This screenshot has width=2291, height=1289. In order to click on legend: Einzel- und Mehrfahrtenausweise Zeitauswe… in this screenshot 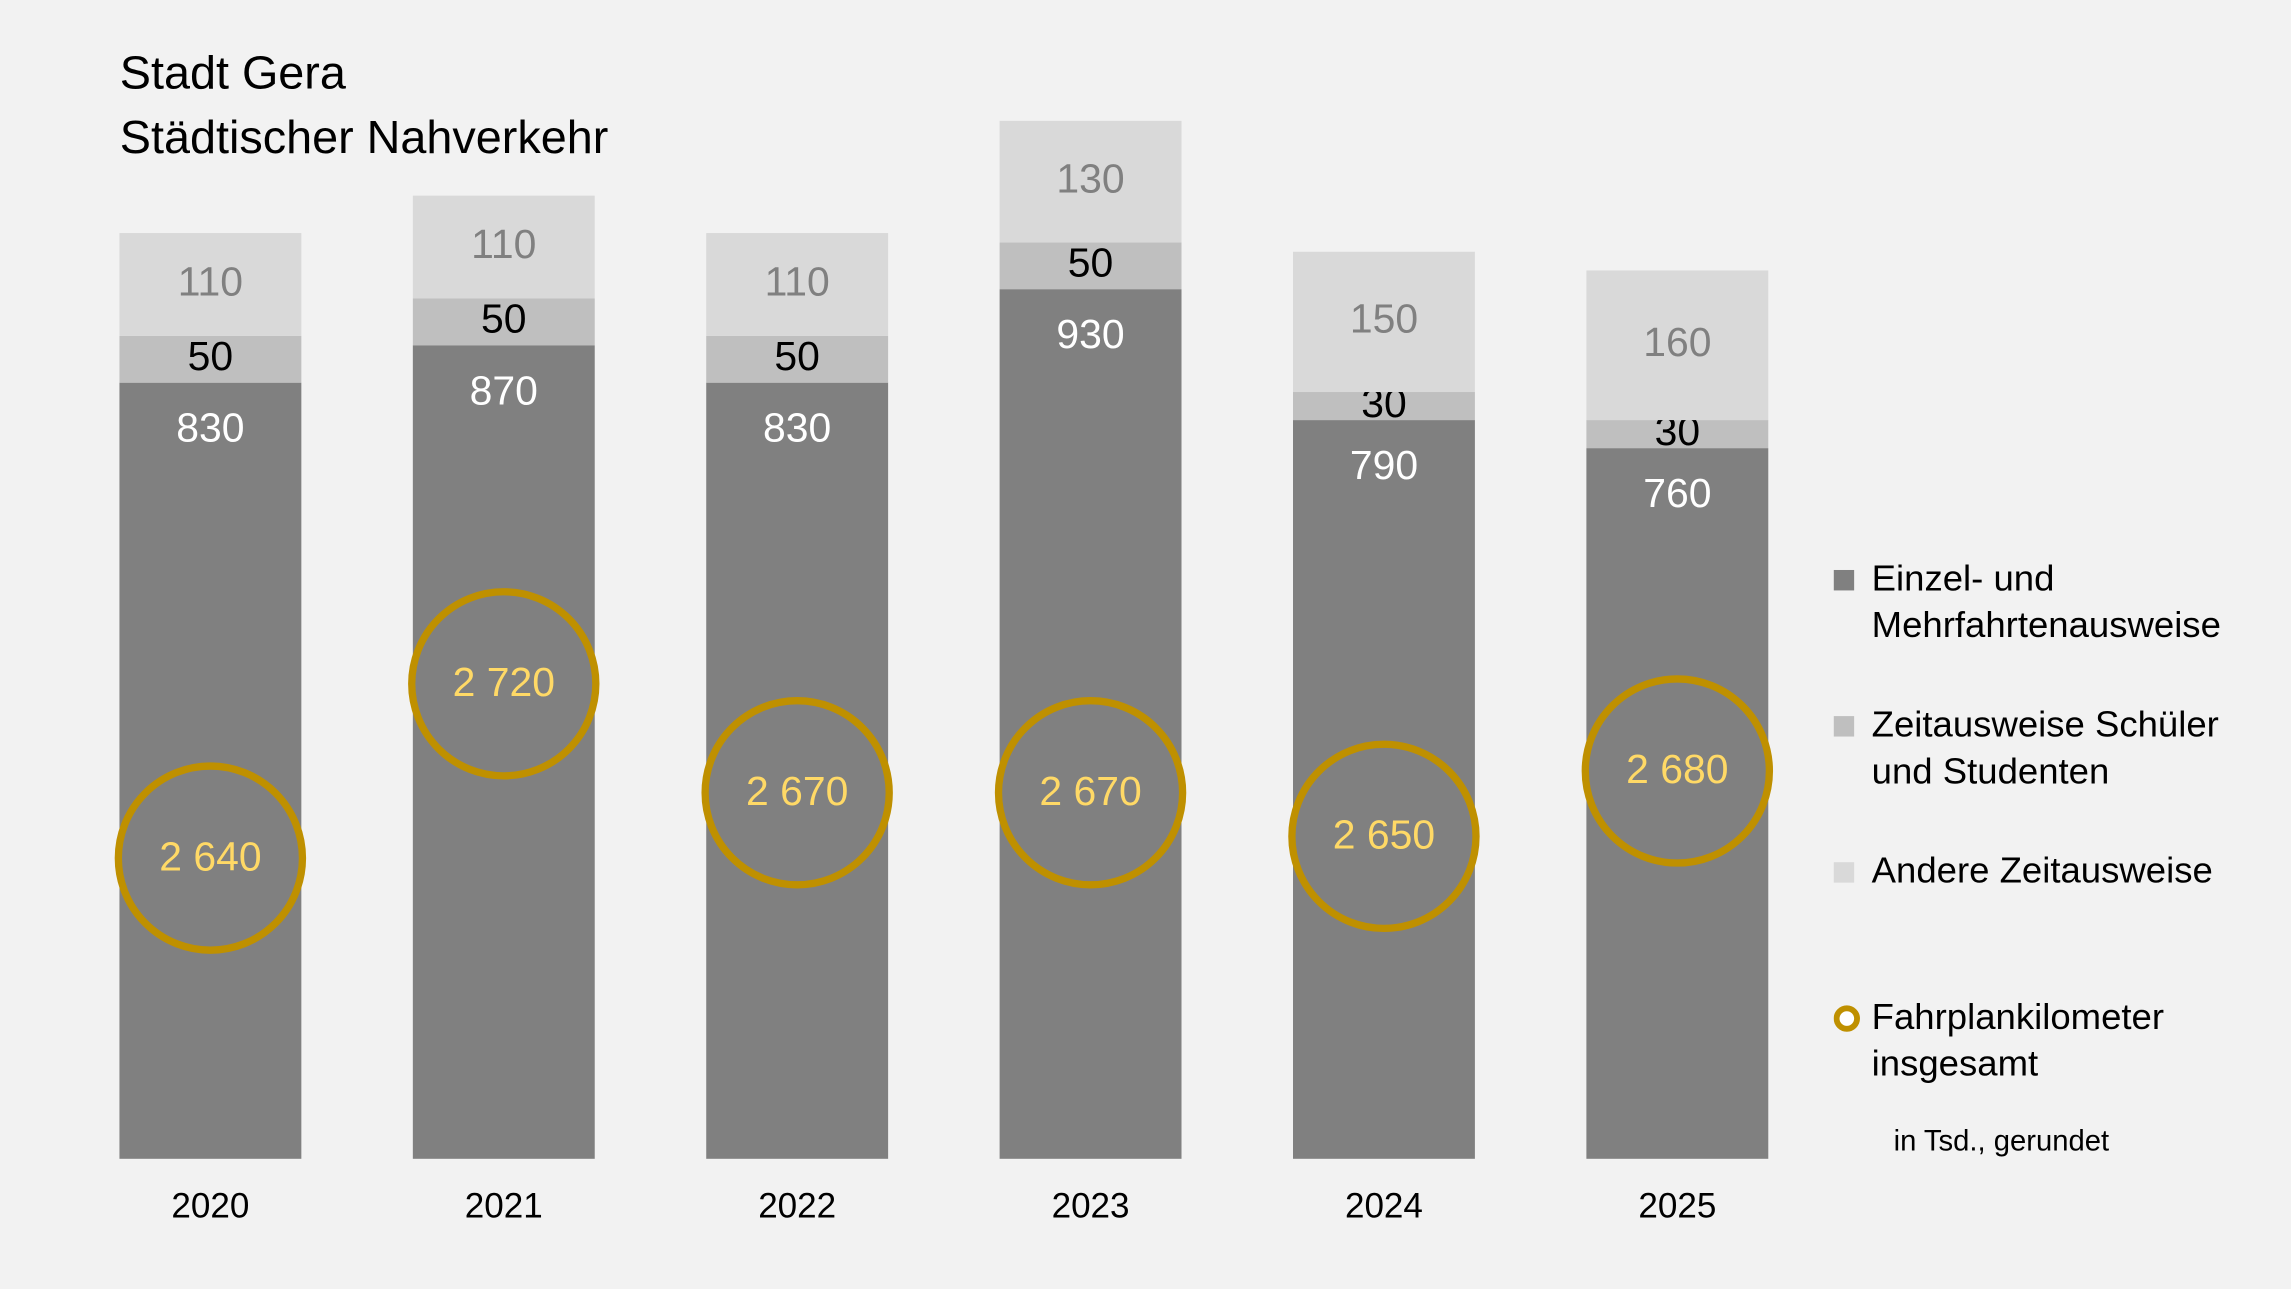, I will do `click(2062, 832)`.